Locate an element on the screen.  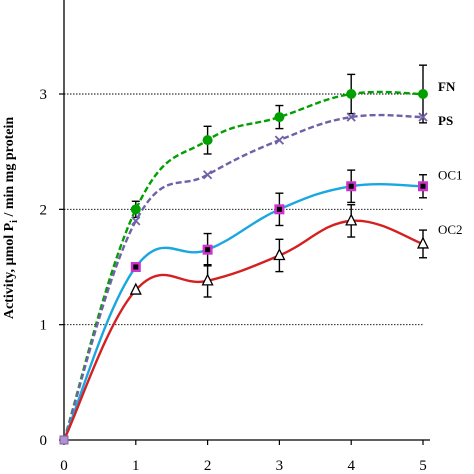
y-tick-label: 3 is located at coordinates (44, 95).